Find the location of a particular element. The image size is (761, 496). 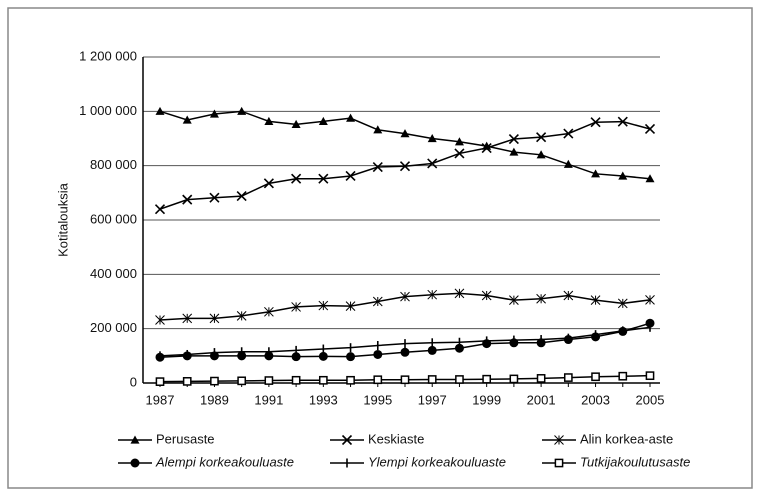

y-axis-label: Kotitalouksia is located at coordinates (62, 219).